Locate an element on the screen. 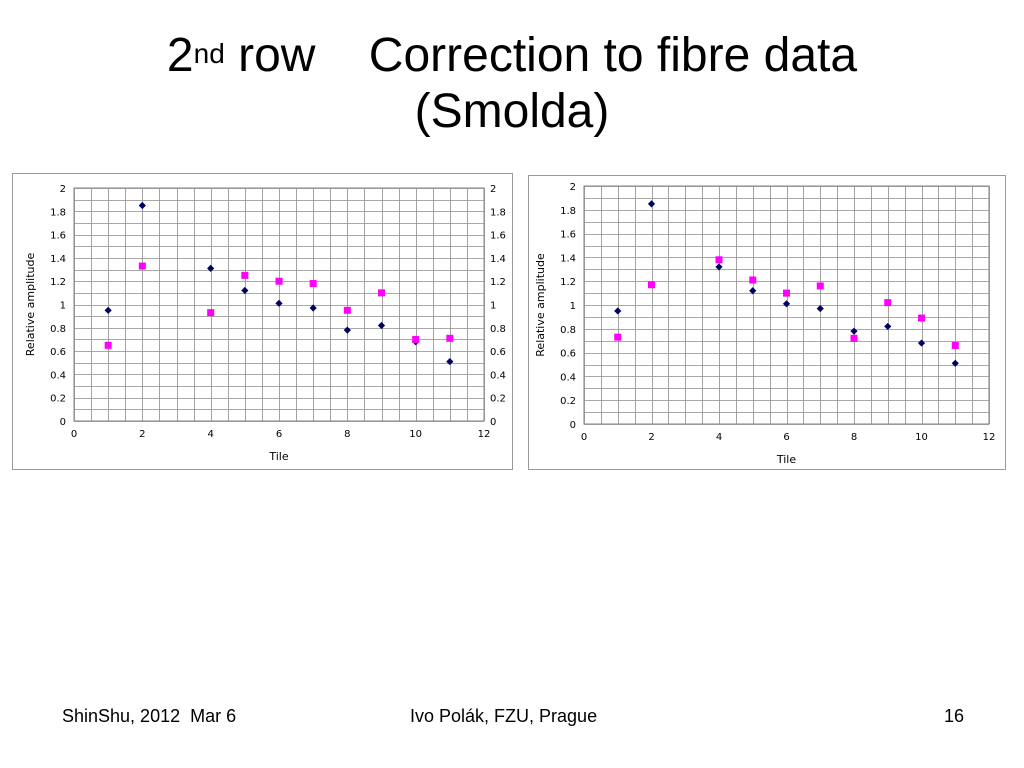  y2-tick-label: 1.4 is located at coordinates (498, 259).